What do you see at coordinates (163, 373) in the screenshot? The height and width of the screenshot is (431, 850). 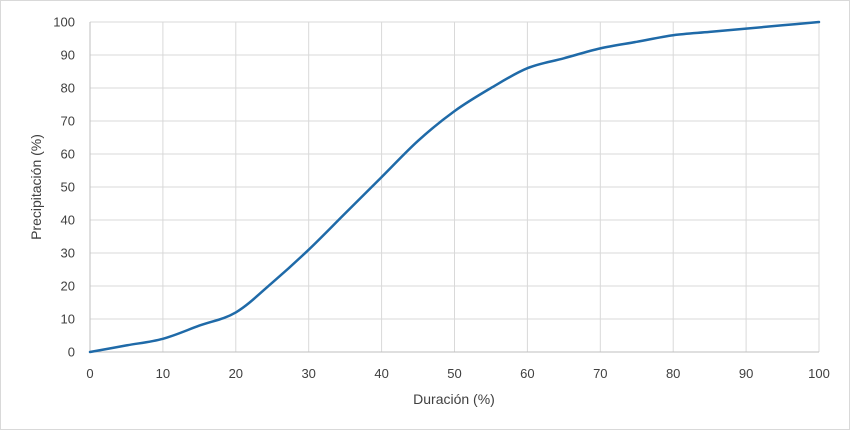 I see `x-tick-label: 10` at bounding box center [163, 373].